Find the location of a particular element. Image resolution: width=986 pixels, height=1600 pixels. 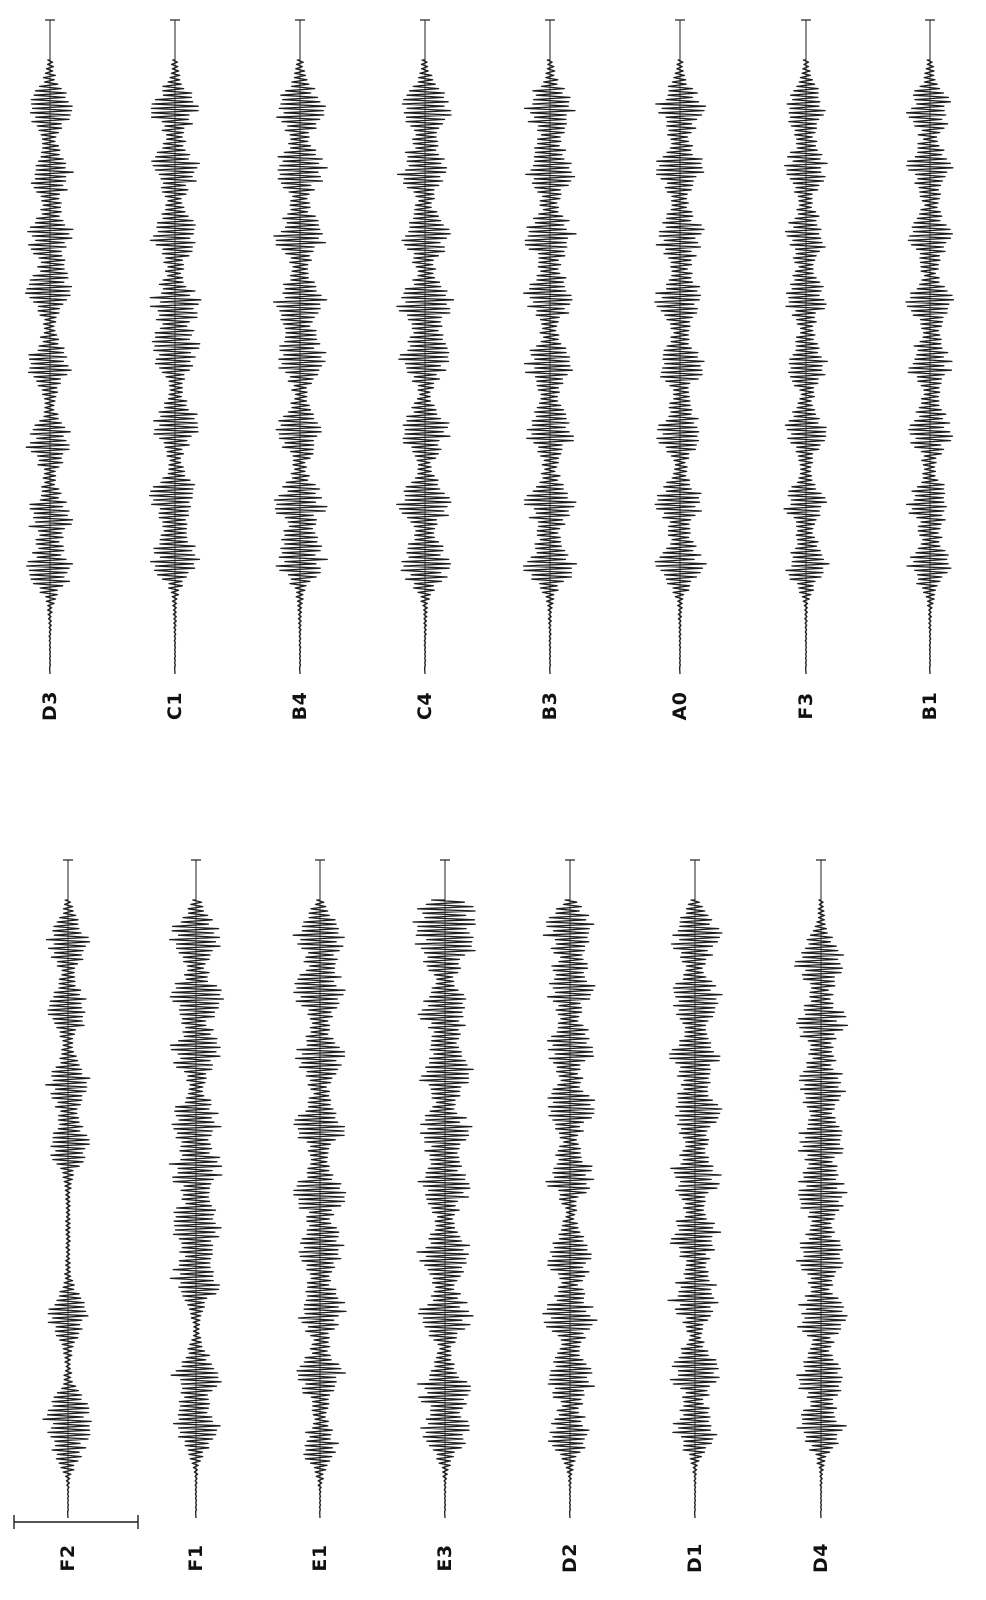

waveform-F1 is located at coordinates (196, 1189).